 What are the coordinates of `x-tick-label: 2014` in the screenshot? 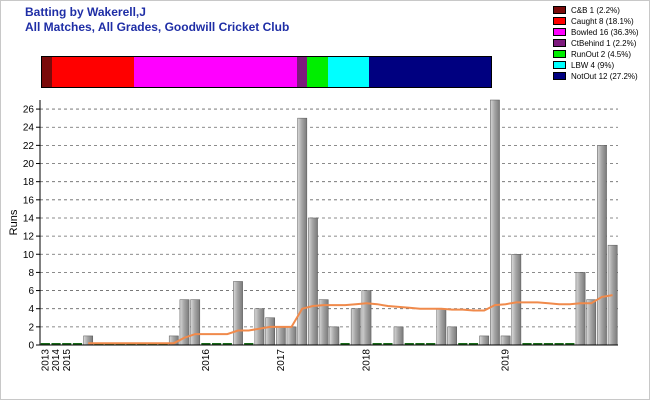 It's located at (56, 360).